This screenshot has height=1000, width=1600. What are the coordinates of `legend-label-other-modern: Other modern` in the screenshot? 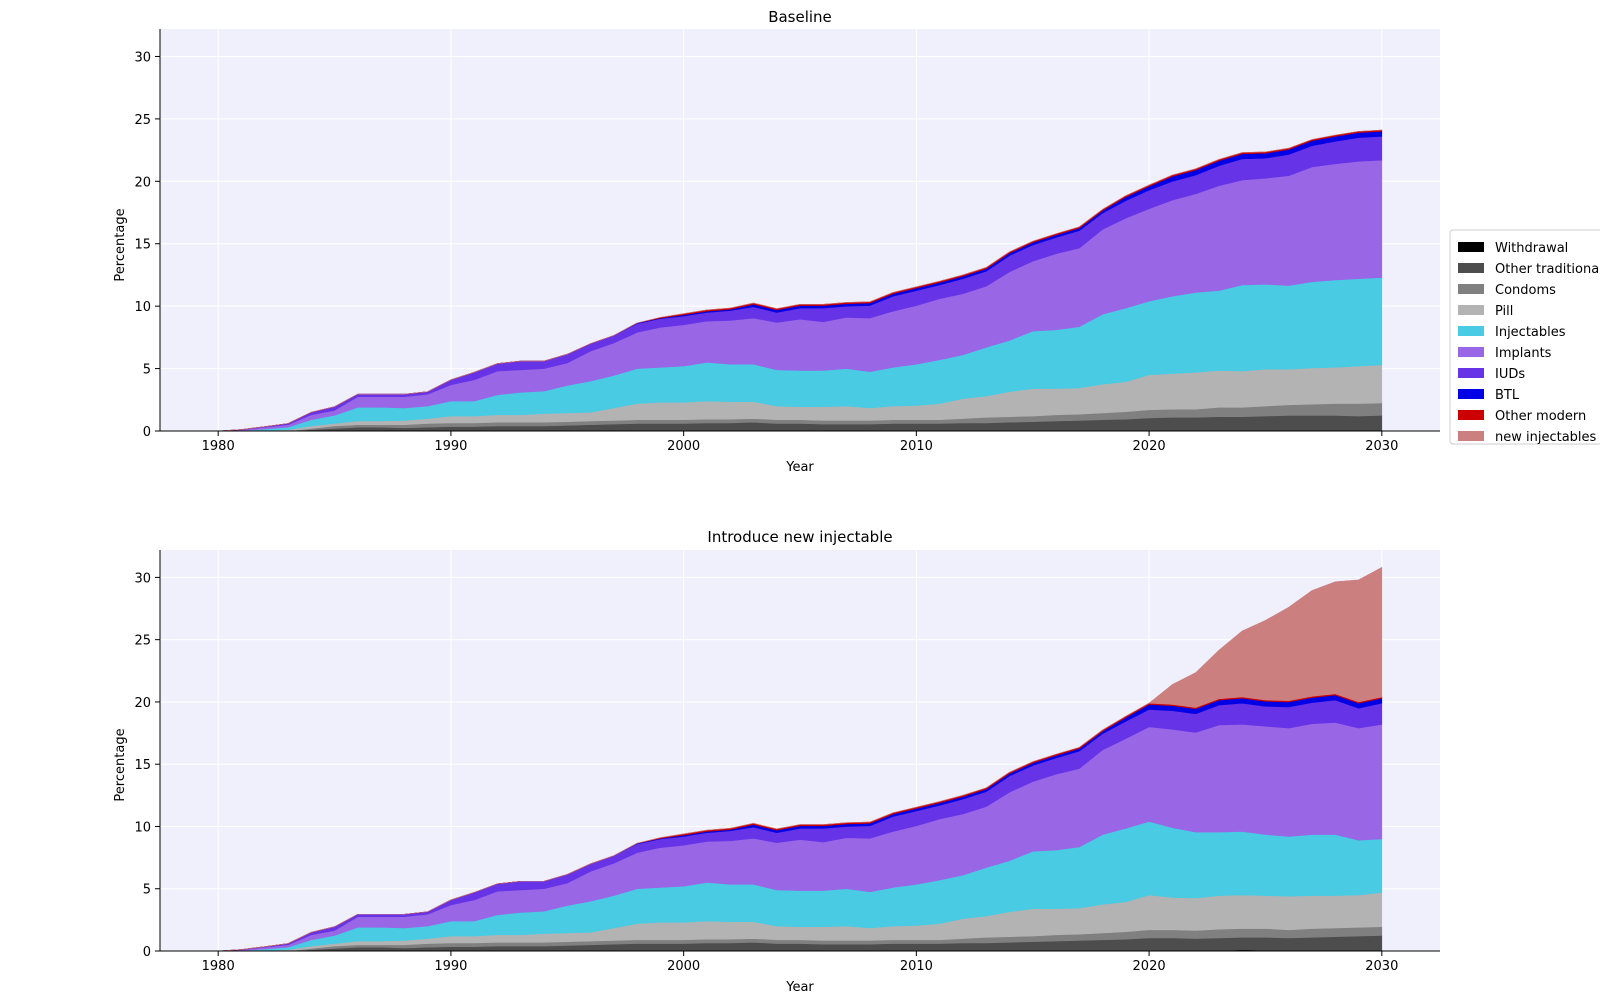 It's located at (1540, 416).